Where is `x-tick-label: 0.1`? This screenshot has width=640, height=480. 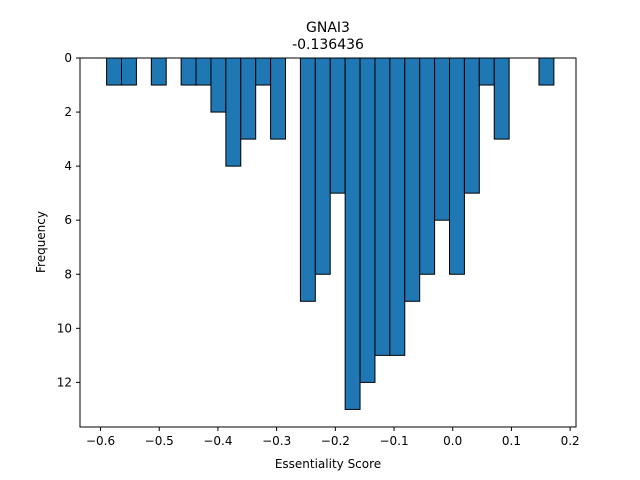 x-tick-label: 0.1 is located at coordinates (511, 441).